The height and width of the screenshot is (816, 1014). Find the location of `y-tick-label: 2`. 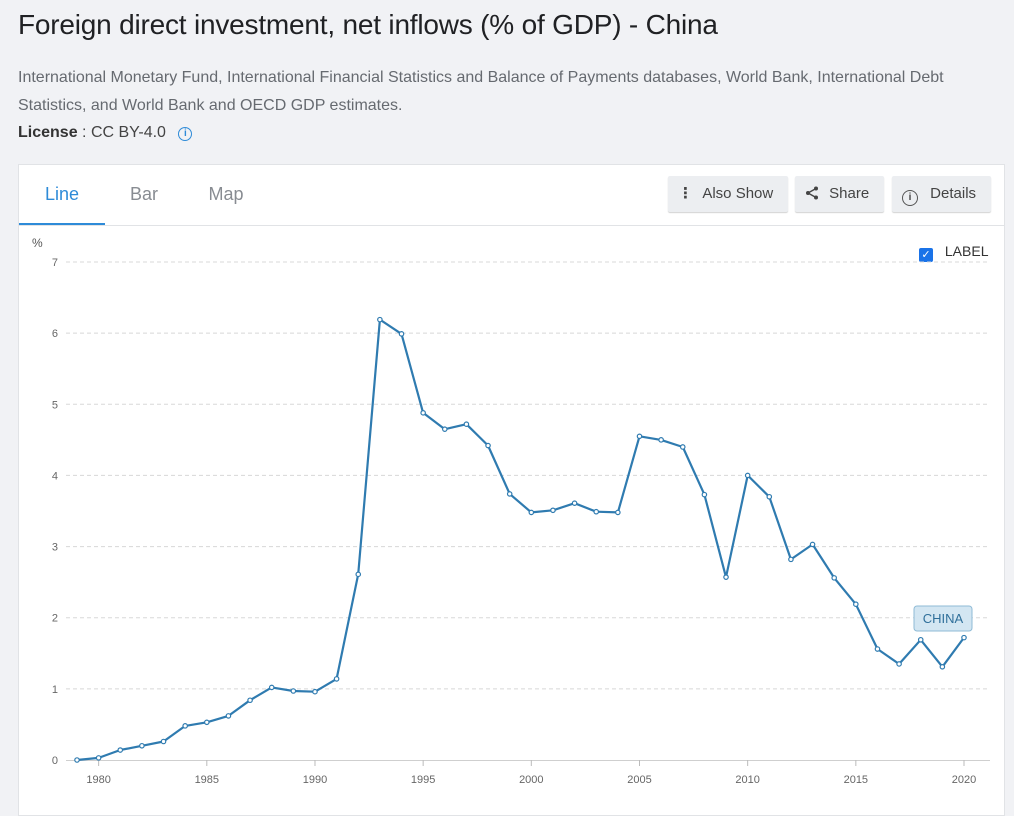

y-tick-label: 2 is located at coordinates (55, 619).